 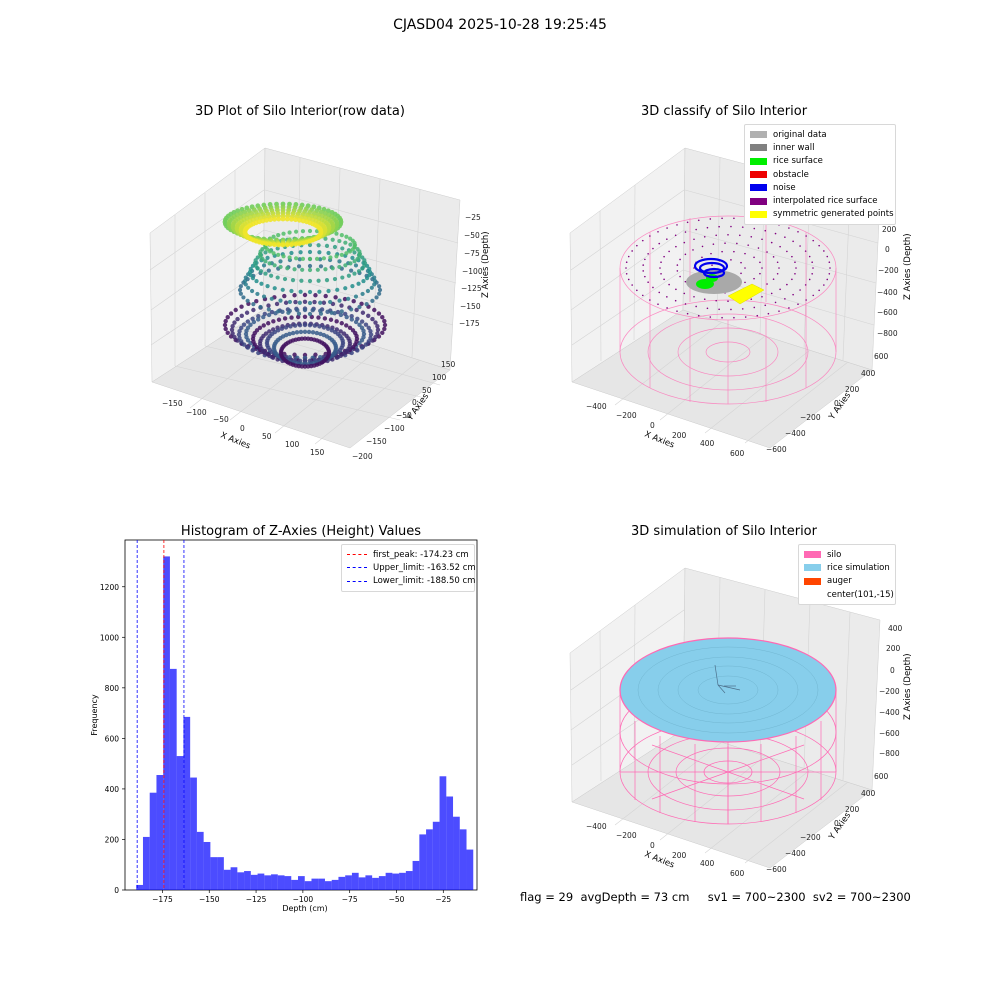 I want to click on classify-zlabel: Z Axies (Depth), so click(x=908, y=266).